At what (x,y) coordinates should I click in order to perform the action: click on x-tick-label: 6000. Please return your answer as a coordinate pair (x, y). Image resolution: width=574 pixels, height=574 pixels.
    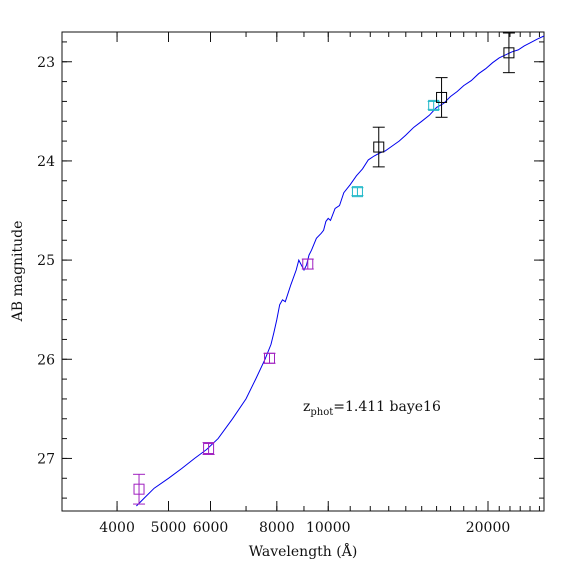
    Looking at the image, I should click on (211, 528).